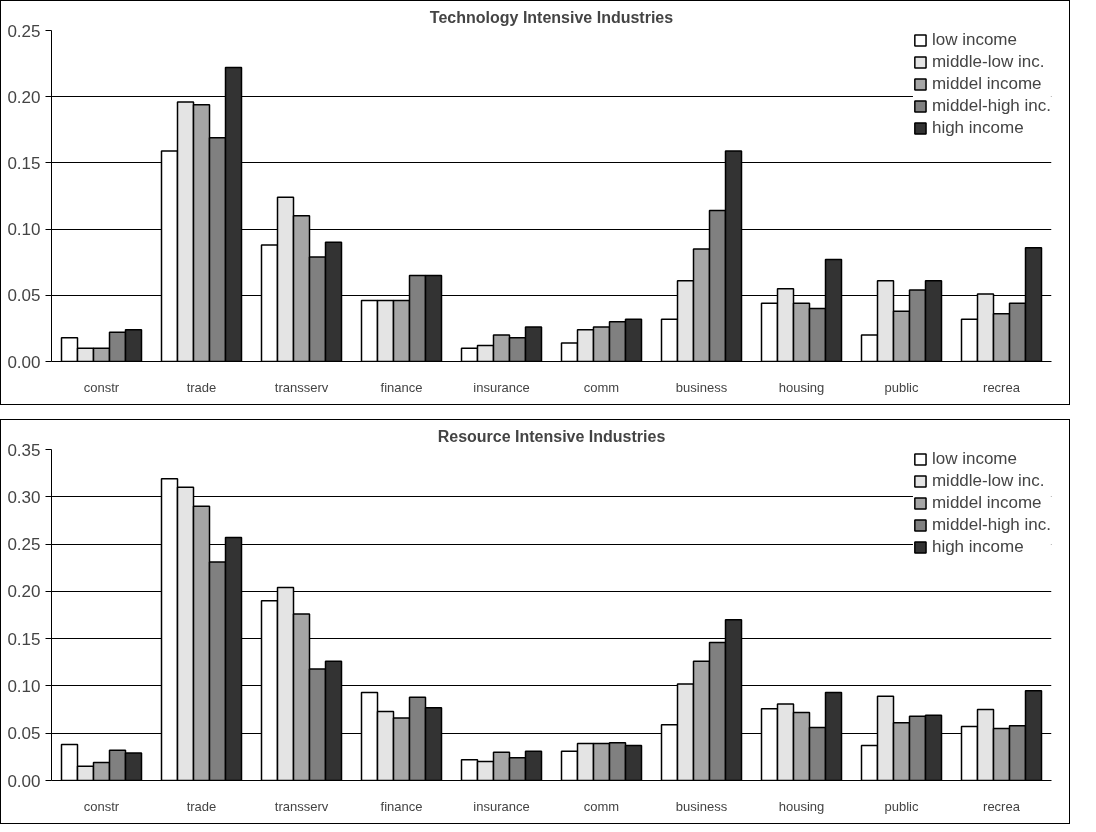 The height and width of the screenshot is (832, 1096). What do you see at coordinates (551, 17) in the screenshot?
I see `chart-title: Technology Intensive Industries` at bounding box center [551, 17].